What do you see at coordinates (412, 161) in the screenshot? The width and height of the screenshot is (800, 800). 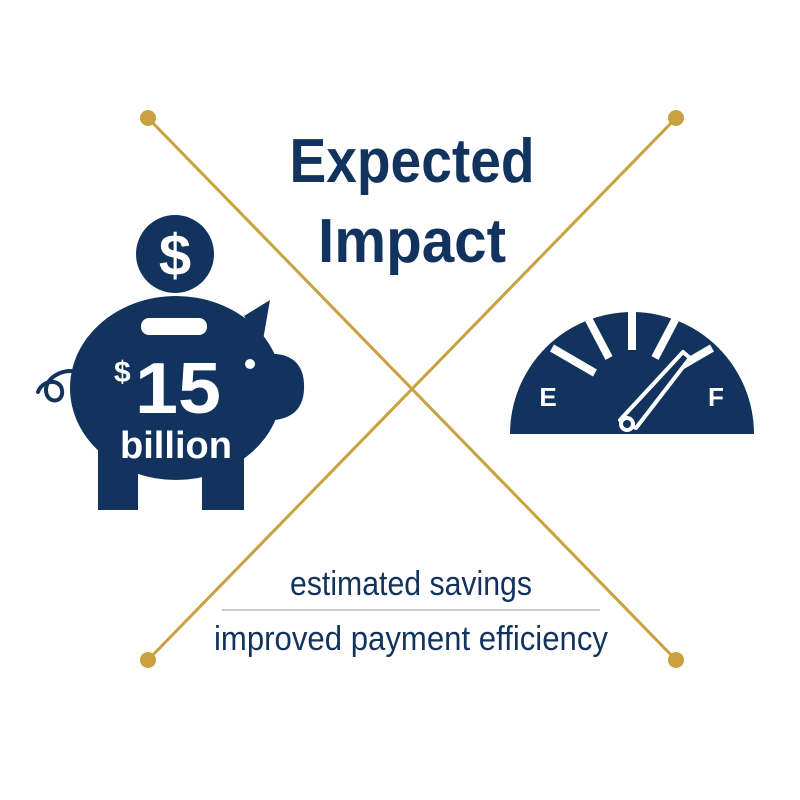 I see `title-line-1: Expected` at bounding box center [412, 161].